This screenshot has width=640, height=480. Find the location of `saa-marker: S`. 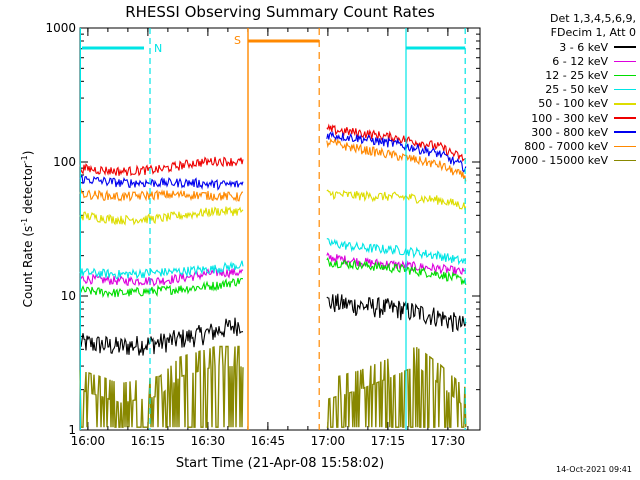

saa-marker: S is located at coordinates (277, 229).